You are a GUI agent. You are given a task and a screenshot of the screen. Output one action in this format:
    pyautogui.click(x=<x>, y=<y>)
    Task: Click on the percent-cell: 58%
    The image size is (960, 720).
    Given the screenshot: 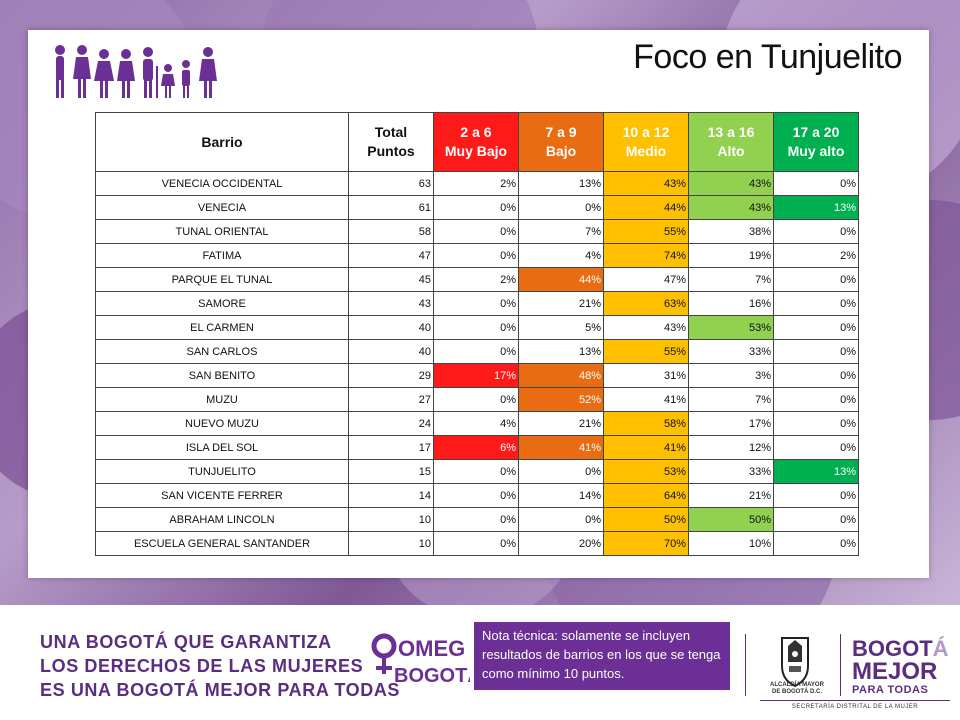 What is the action you would take?
    pyautogui.click(x=646, y=423)
    